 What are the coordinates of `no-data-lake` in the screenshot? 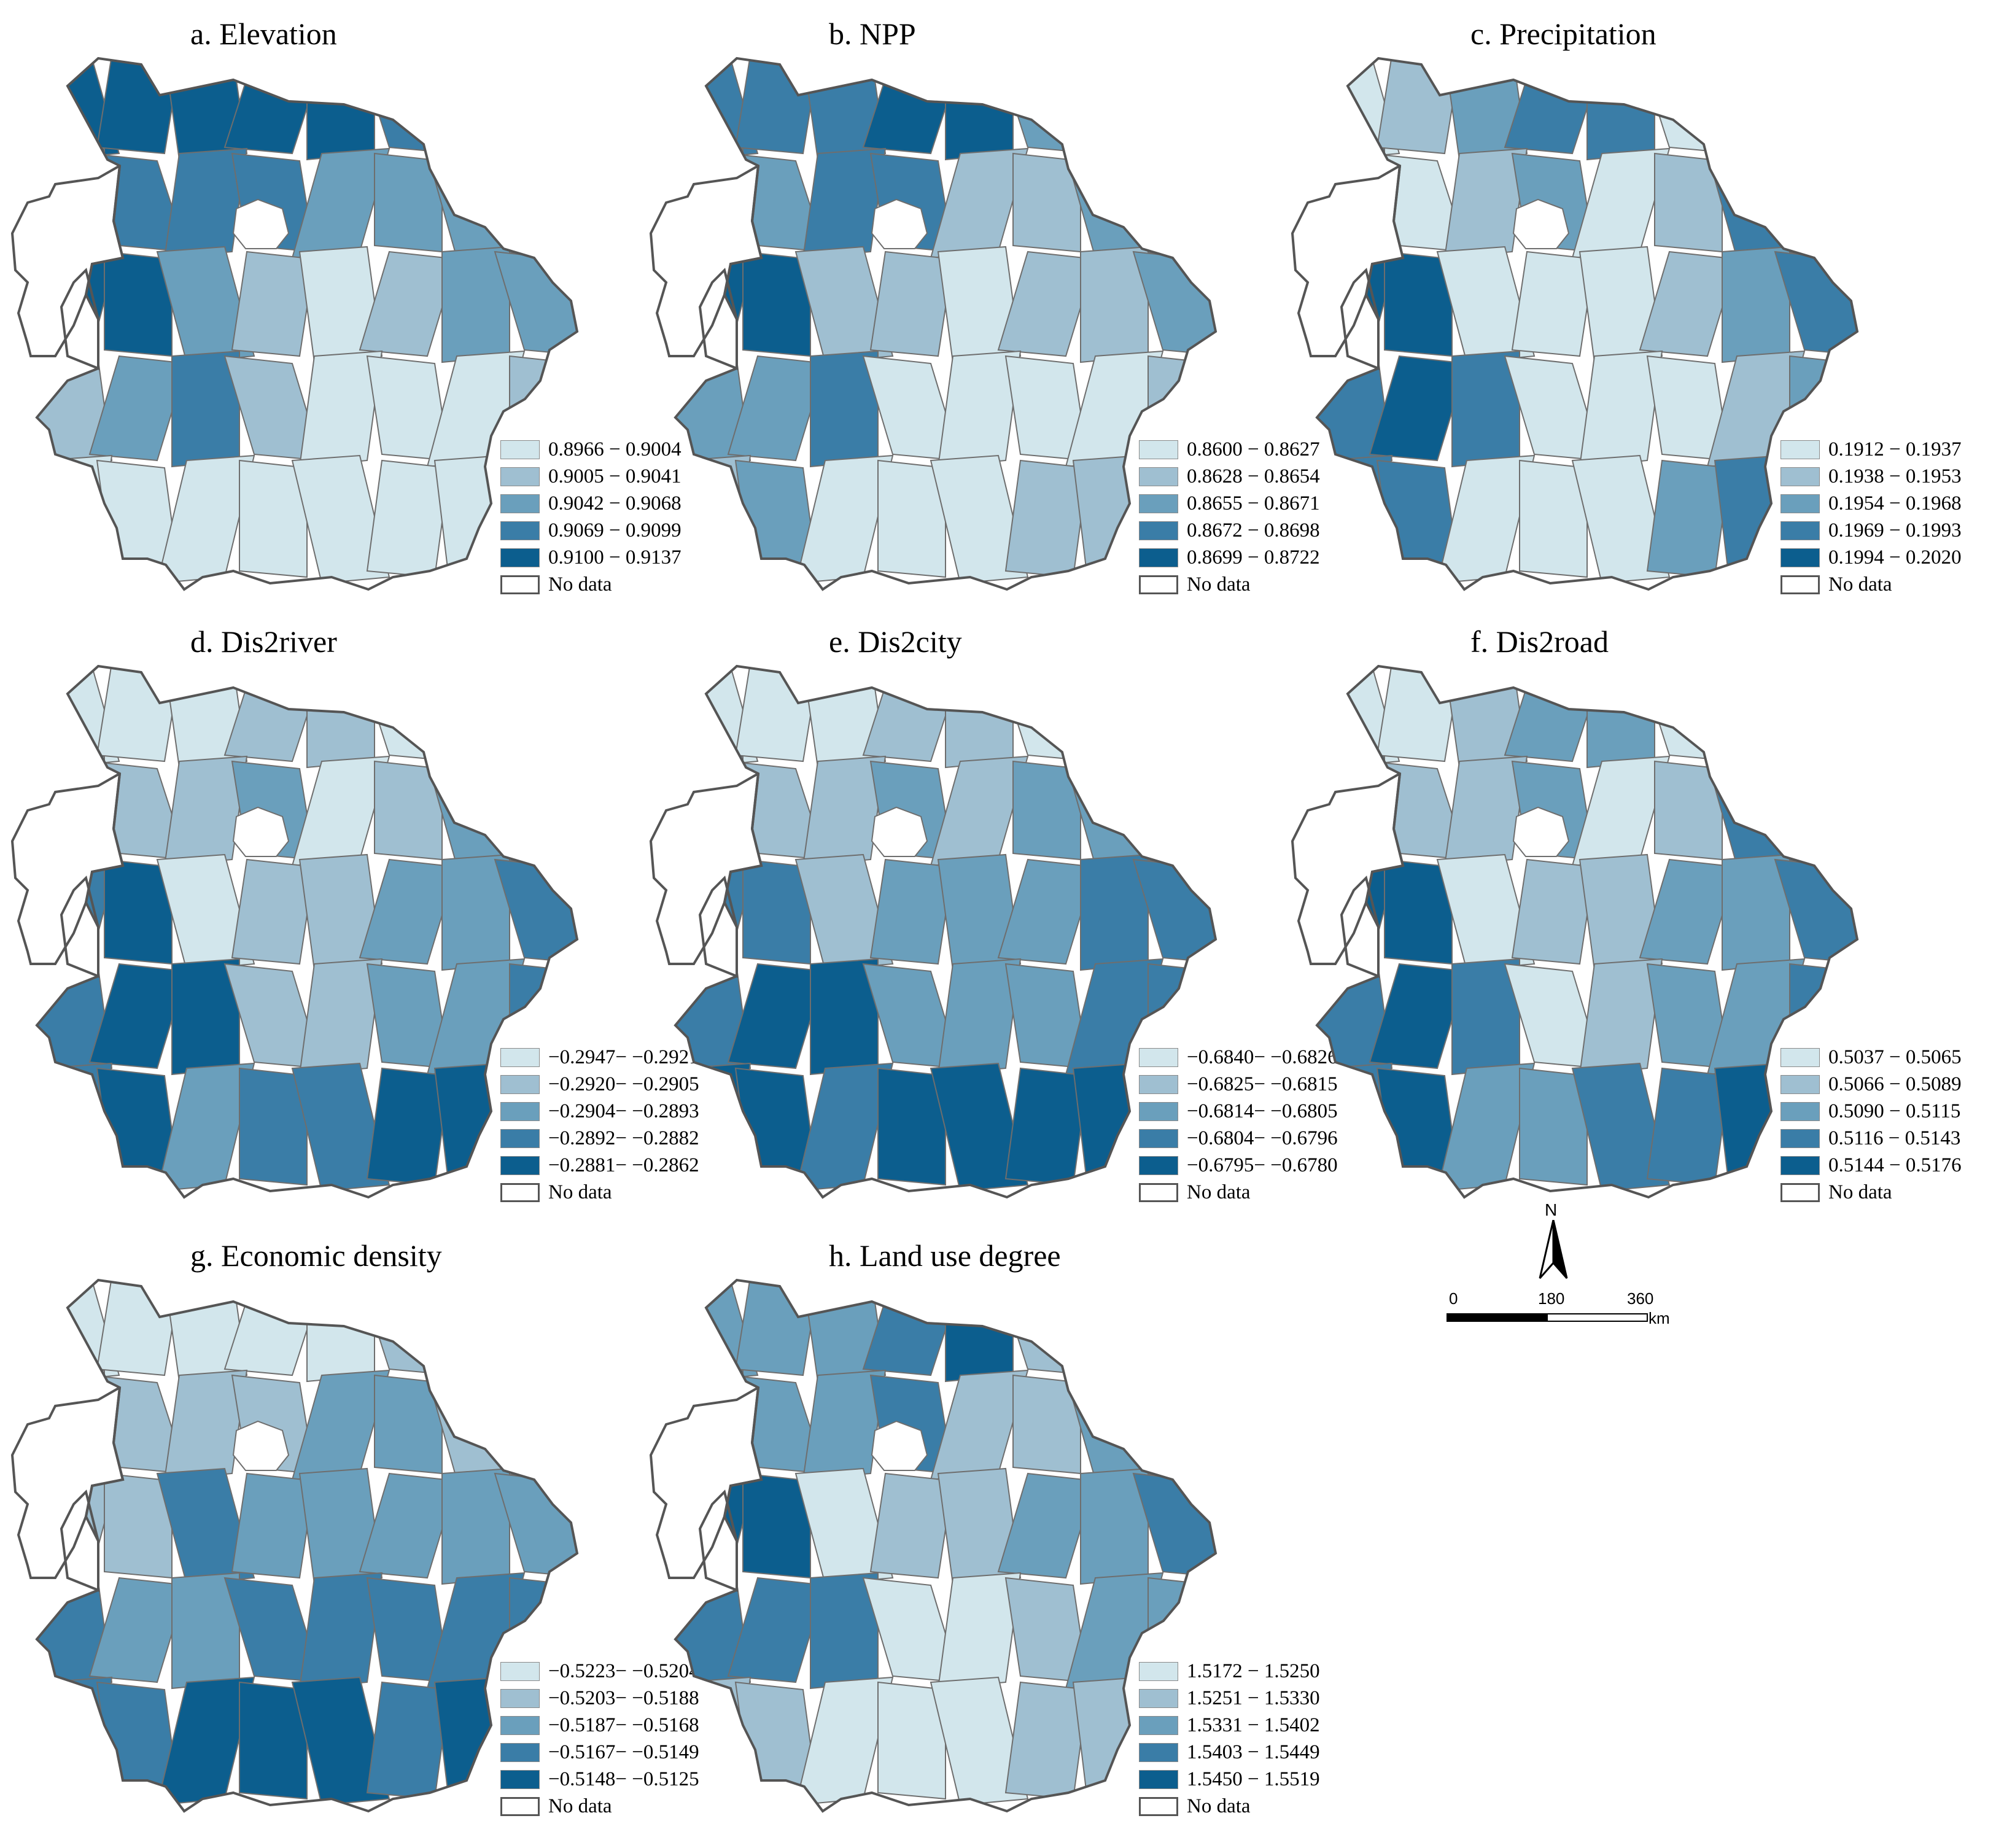 It's located at (261, 832).